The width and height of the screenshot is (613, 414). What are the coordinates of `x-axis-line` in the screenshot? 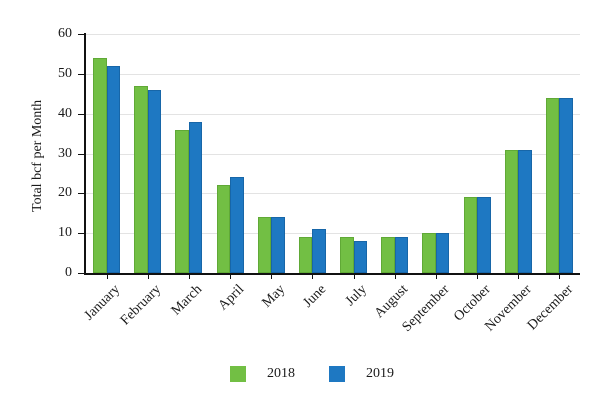 It's located at (332, 274).